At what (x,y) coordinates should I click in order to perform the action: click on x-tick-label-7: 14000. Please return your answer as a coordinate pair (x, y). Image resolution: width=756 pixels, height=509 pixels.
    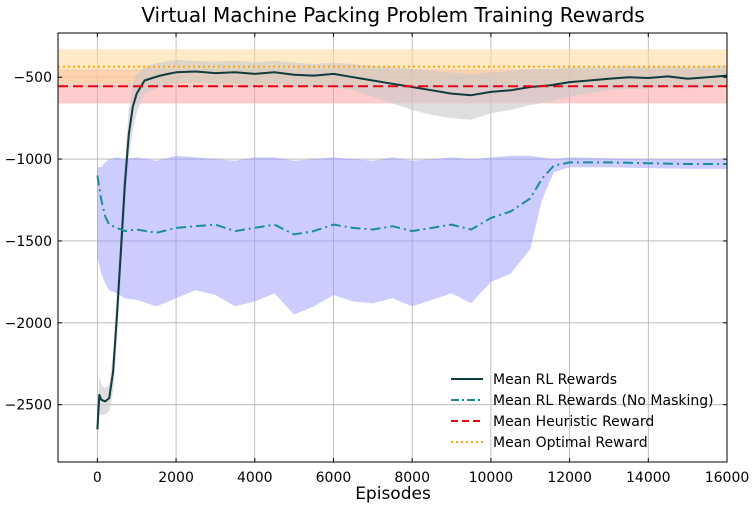
    Looking at the image, I should click on (648, 478).